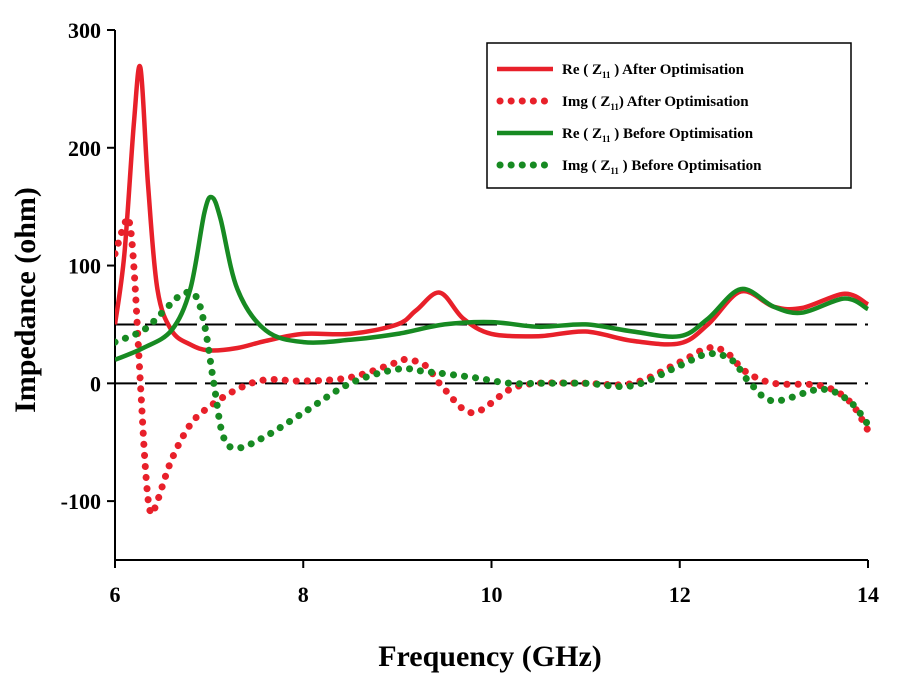 The width and height of the screenshot is (900, 686). Describe the element at coordinates (81, 501) in the screenshot. I see `y-tick-label: -100` at that location.